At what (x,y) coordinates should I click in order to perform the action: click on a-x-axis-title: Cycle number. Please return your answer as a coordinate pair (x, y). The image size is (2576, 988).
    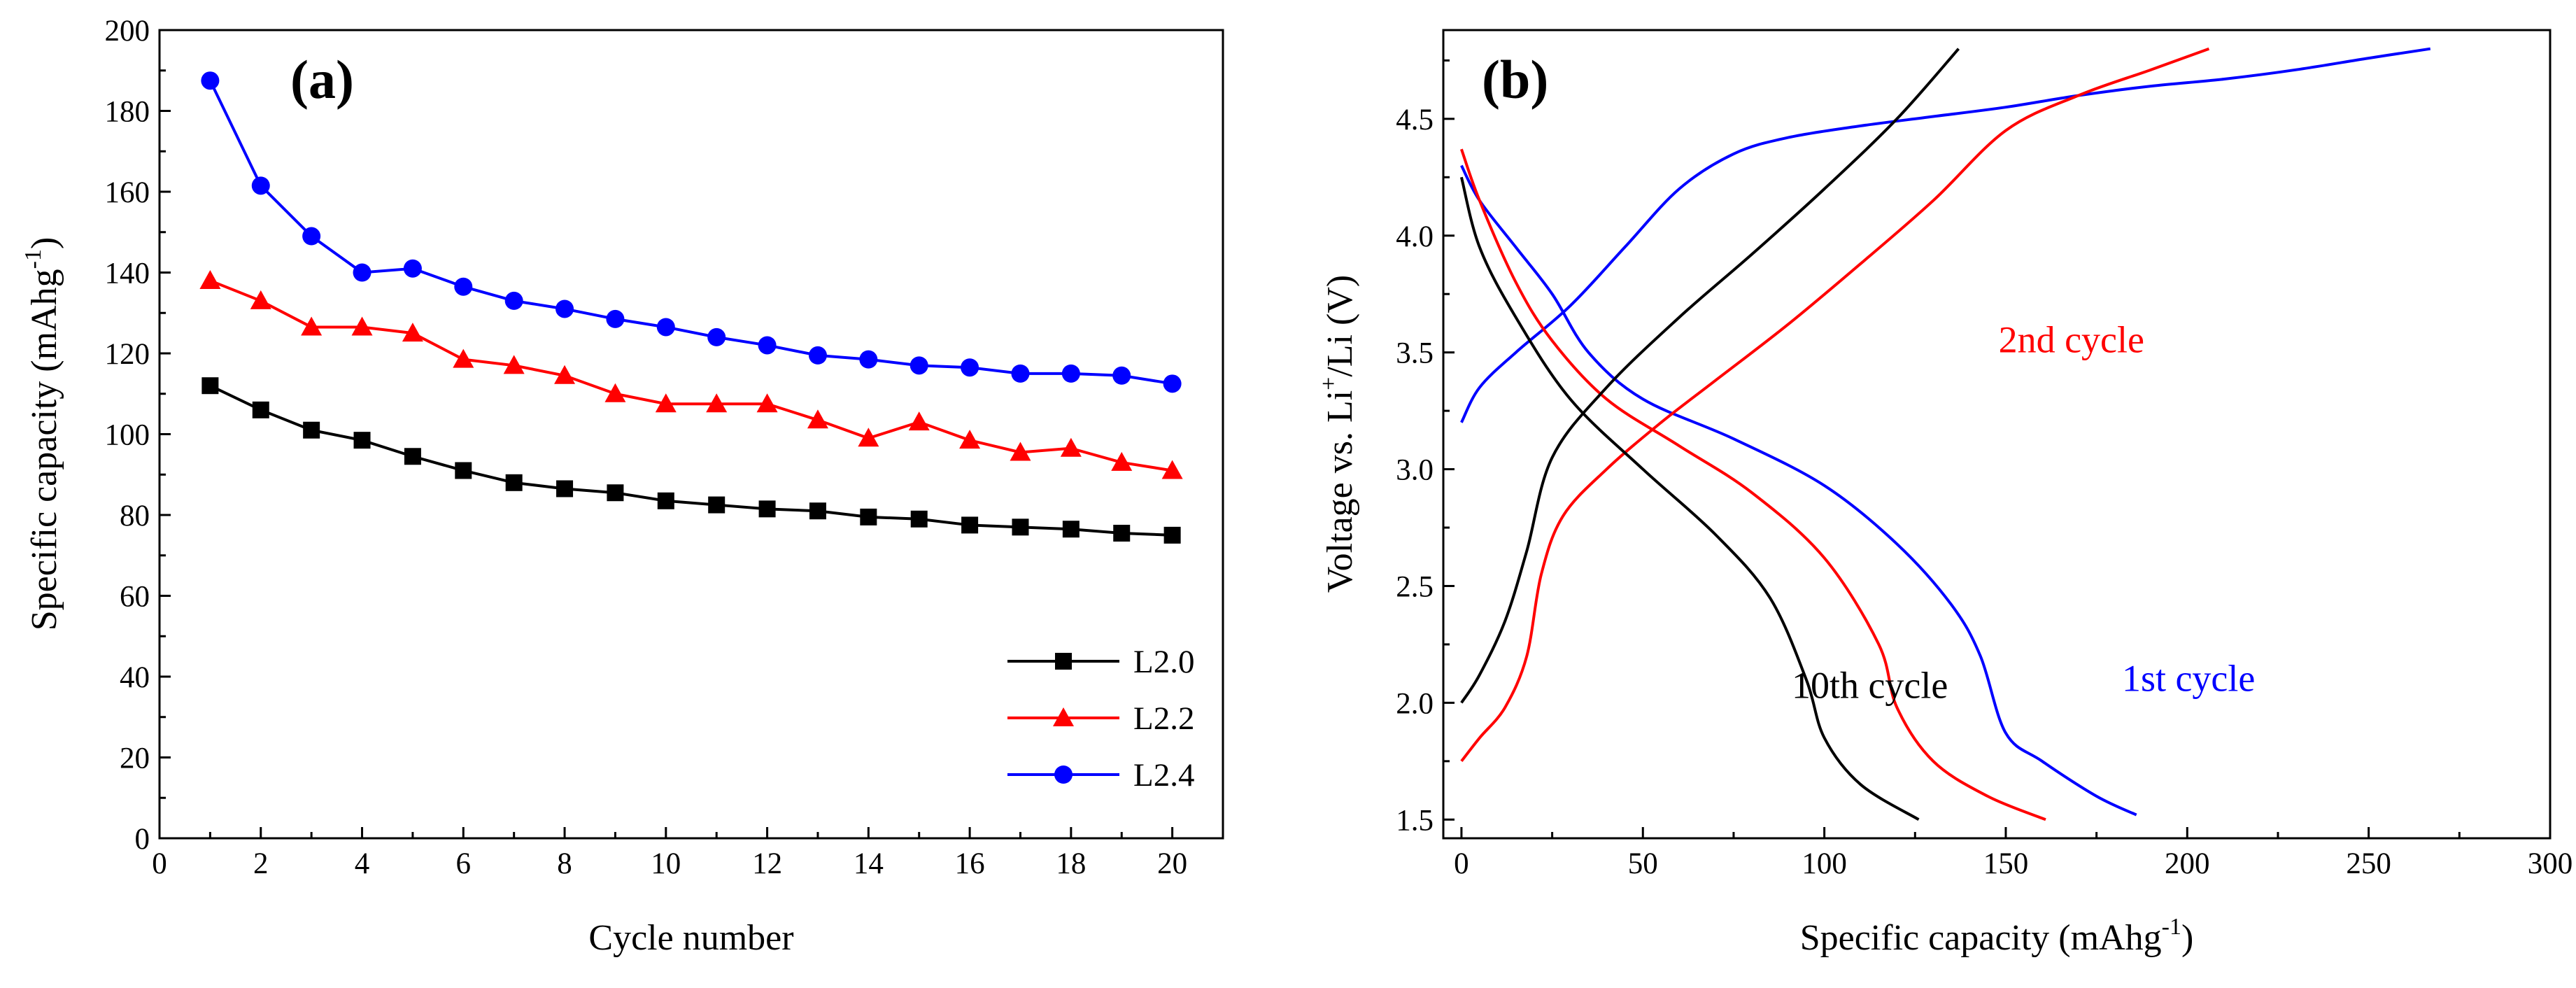
    Looking at the image, I should click on (690, 938).